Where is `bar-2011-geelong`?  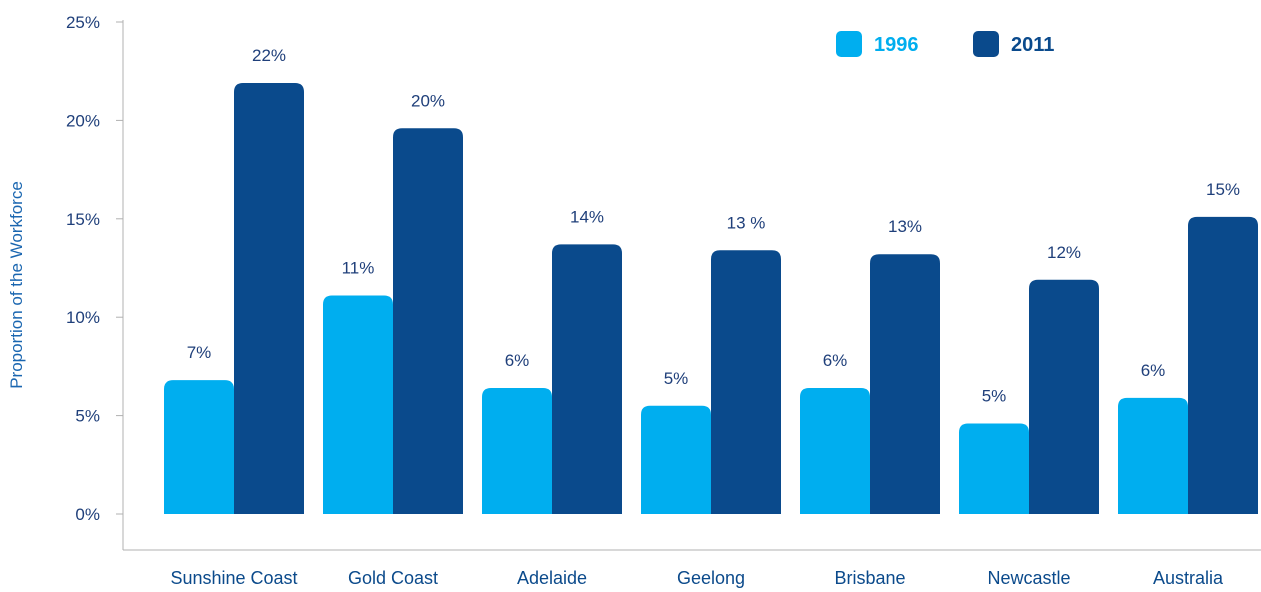
bar-2011-geelong is located at coordinates (746, 382).